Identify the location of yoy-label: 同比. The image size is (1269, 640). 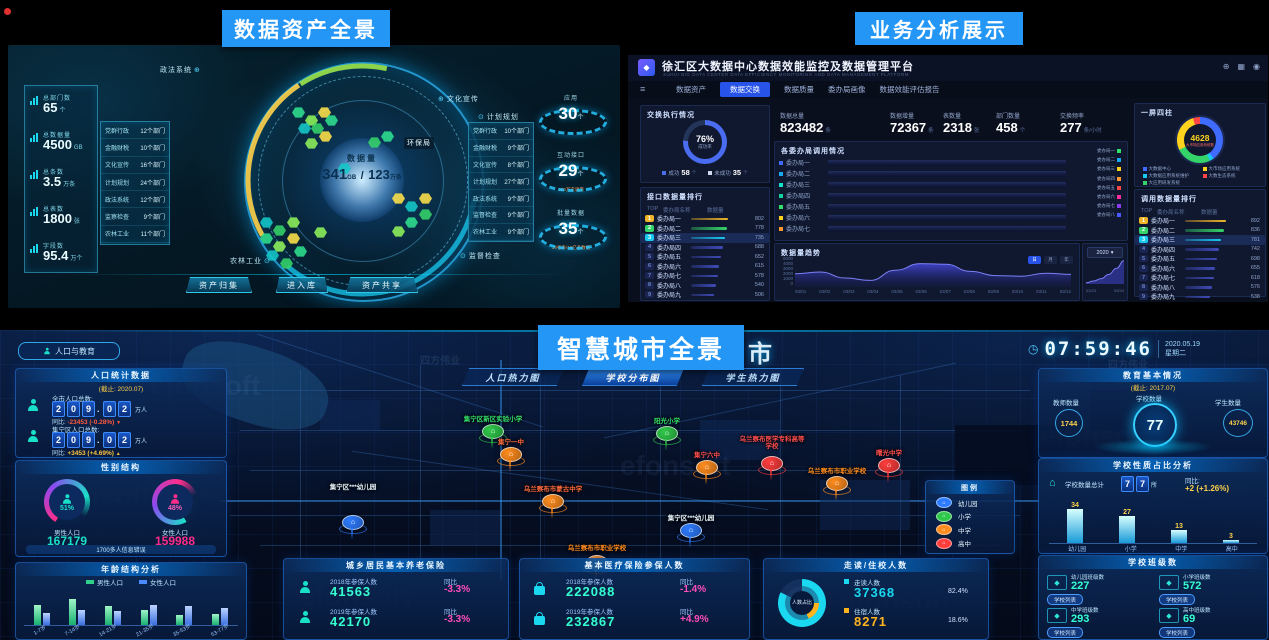
(450, 612).